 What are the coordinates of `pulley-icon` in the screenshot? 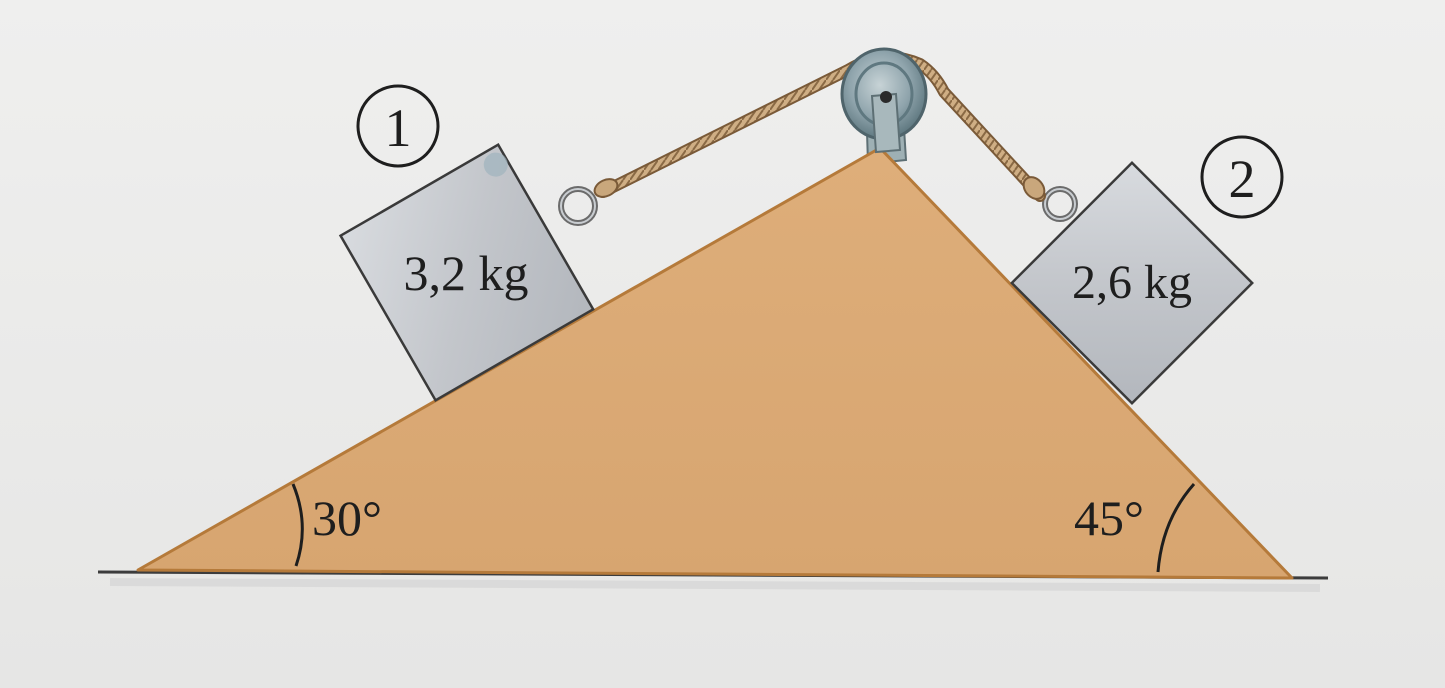 It's located at (884, 100).